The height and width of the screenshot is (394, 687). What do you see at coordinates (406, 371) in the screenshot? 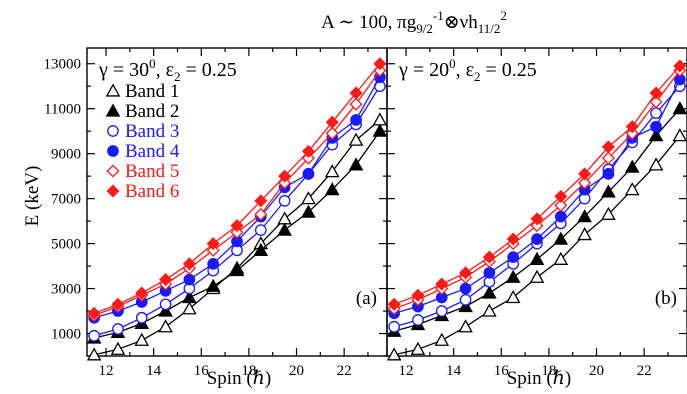
I see `x-tick-label: 12` at bounding box center [406, 371].